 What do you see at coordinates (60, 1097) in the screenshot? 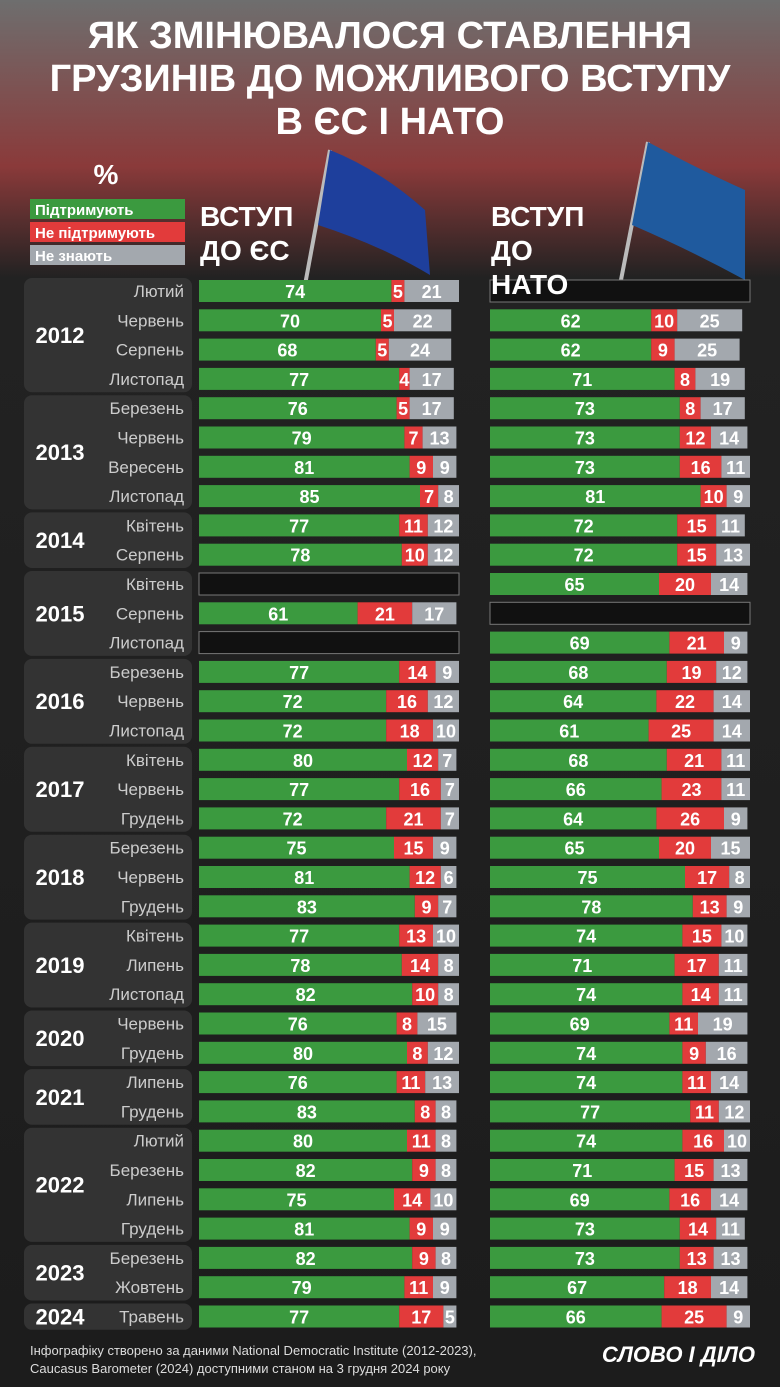
I see `year-label: 2021` at bounding box center [60, 1097].